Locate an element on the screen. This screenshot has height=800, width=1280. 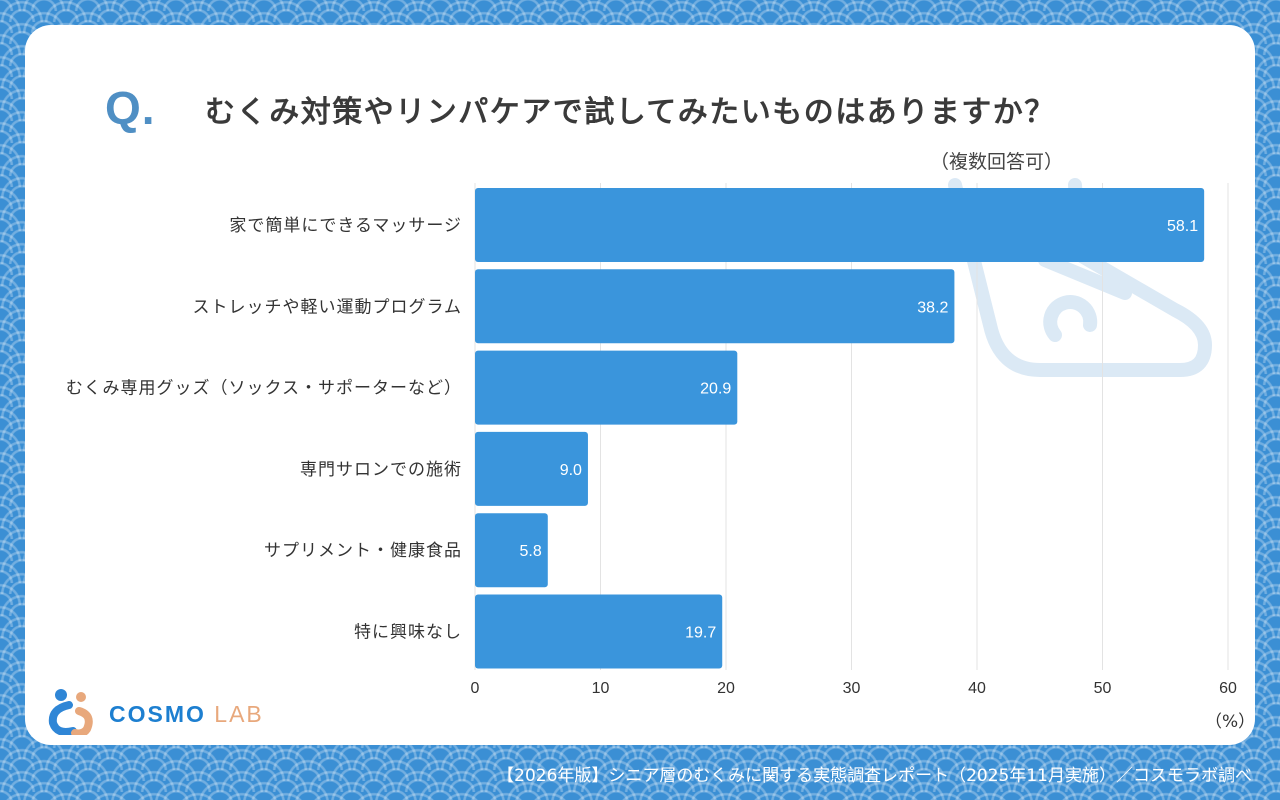
category-label: 専門サロンでの施術 is located at coordinates (381, 470).